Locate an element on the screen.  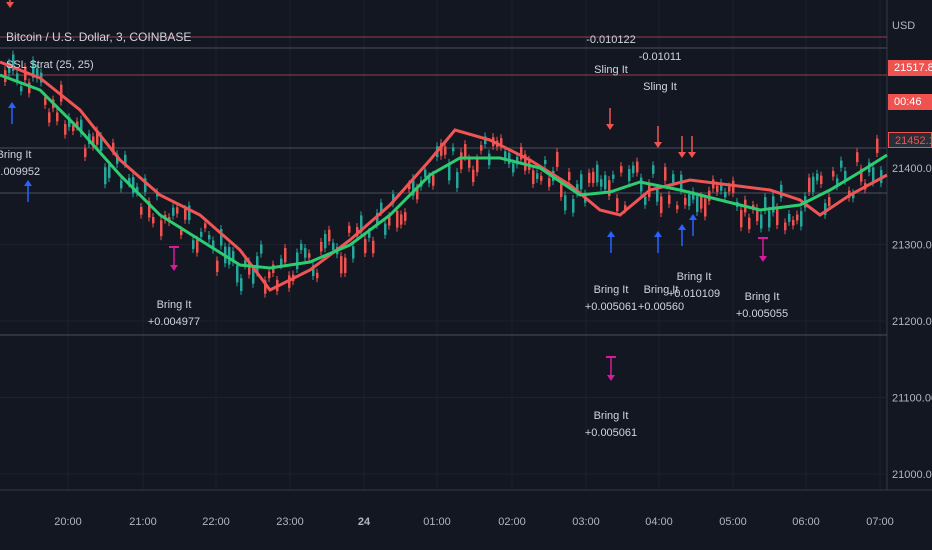
buy-arrow is located at coordinates (693, 225).